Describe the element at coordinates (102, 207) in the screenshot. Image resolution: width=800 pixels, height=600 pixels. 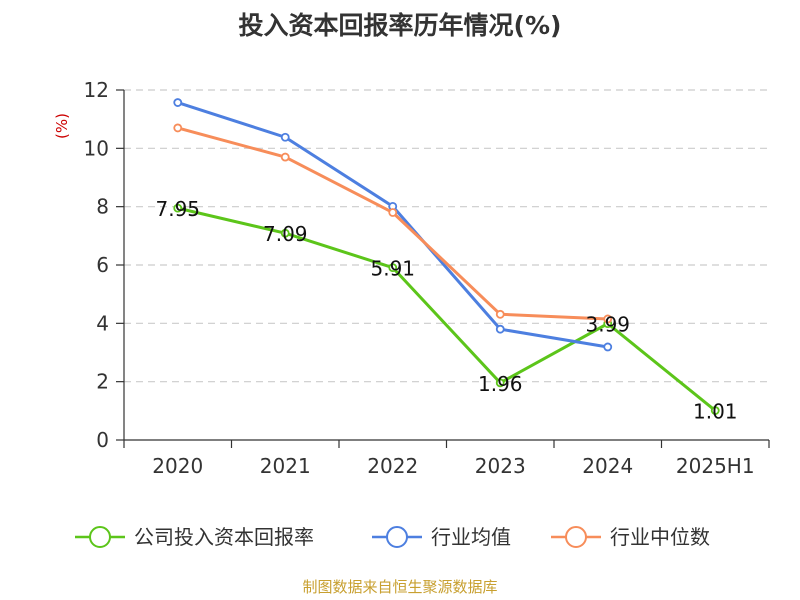
I see `y-tick-label: 8` at that location.